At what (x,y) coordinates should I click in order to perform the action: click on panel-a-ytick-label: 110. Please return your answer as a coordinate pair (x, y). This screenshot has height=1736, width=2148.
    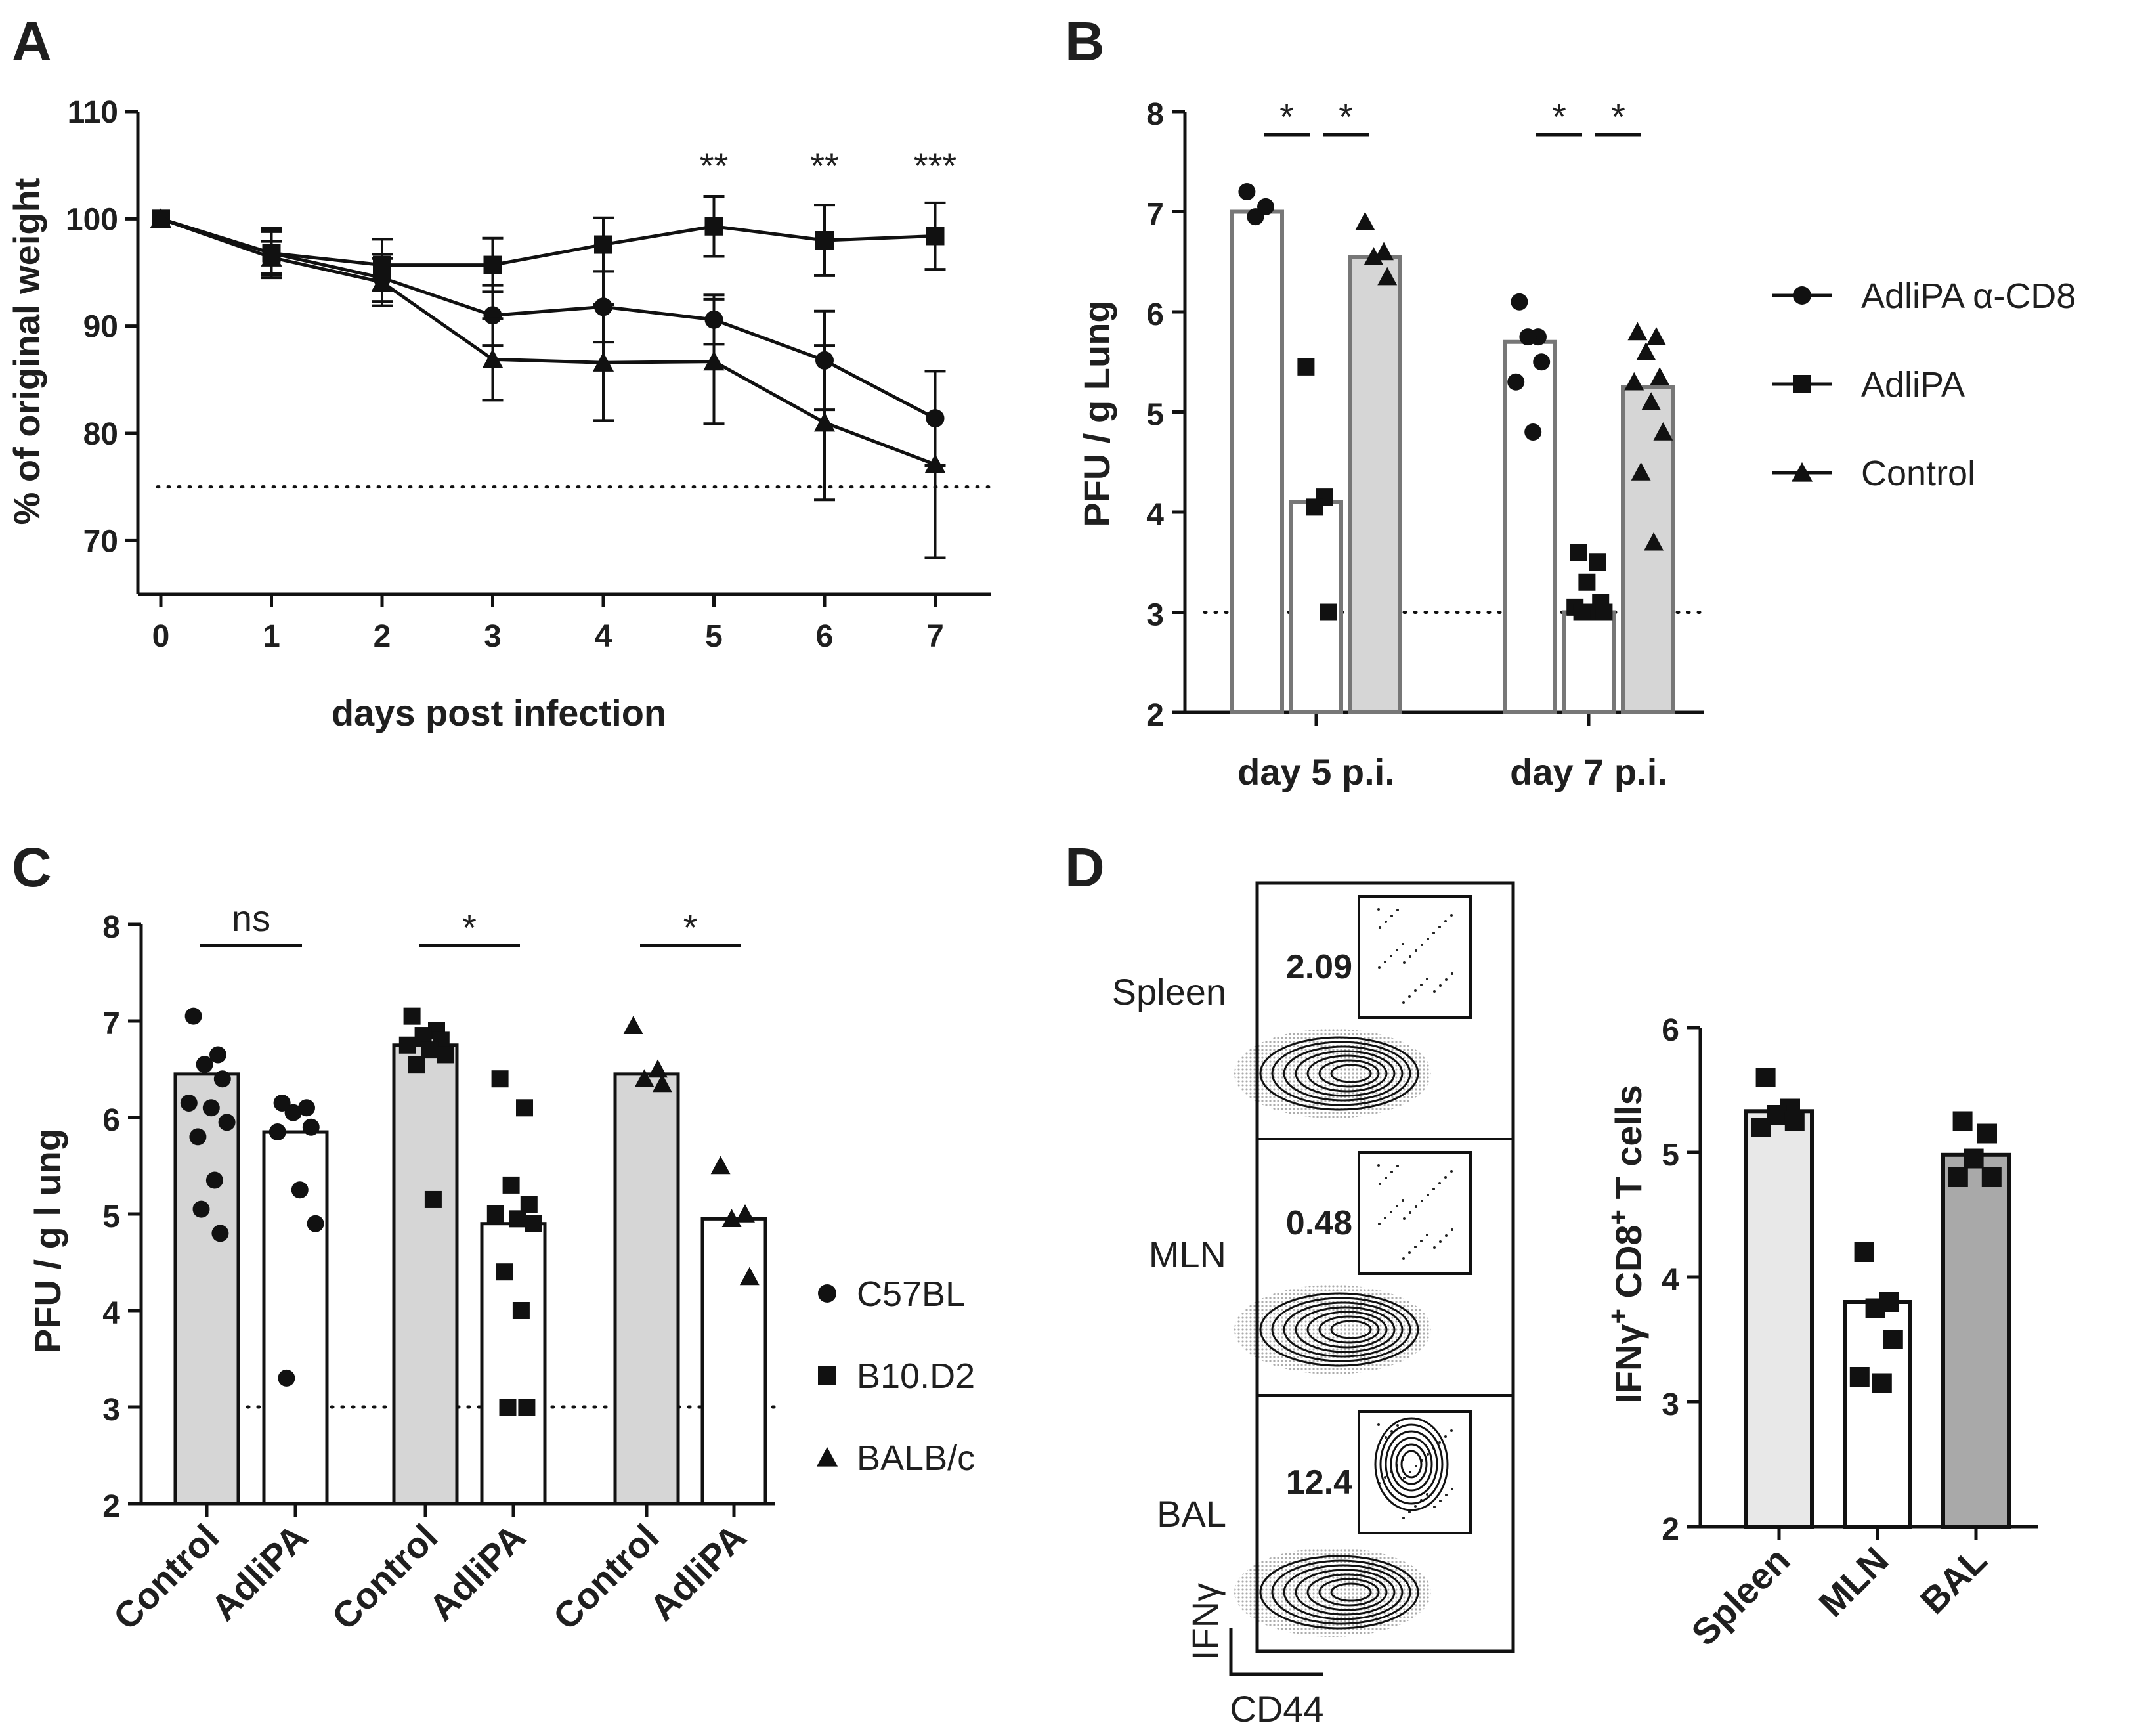
    Looking at the image, I should click on (93, 112).